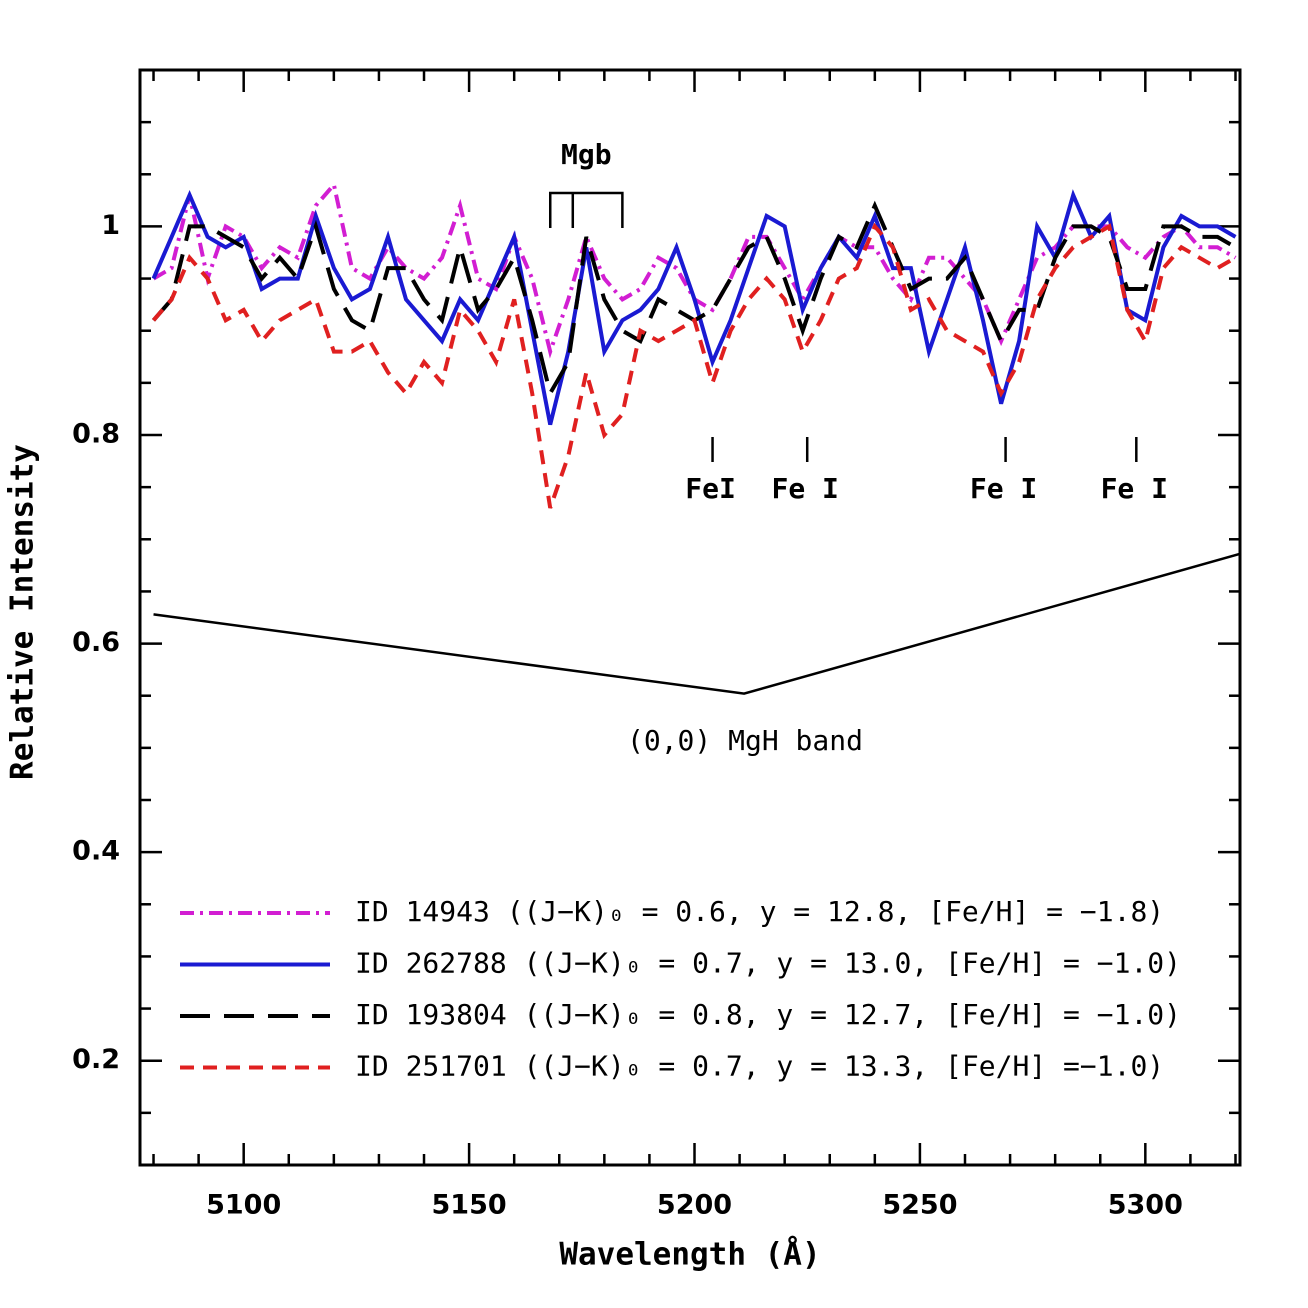 The image size is (1308, 1308). Describe the element at coordinates (243, 1205) in the screenshot. I see `x-tick-label: 5100` at that location.